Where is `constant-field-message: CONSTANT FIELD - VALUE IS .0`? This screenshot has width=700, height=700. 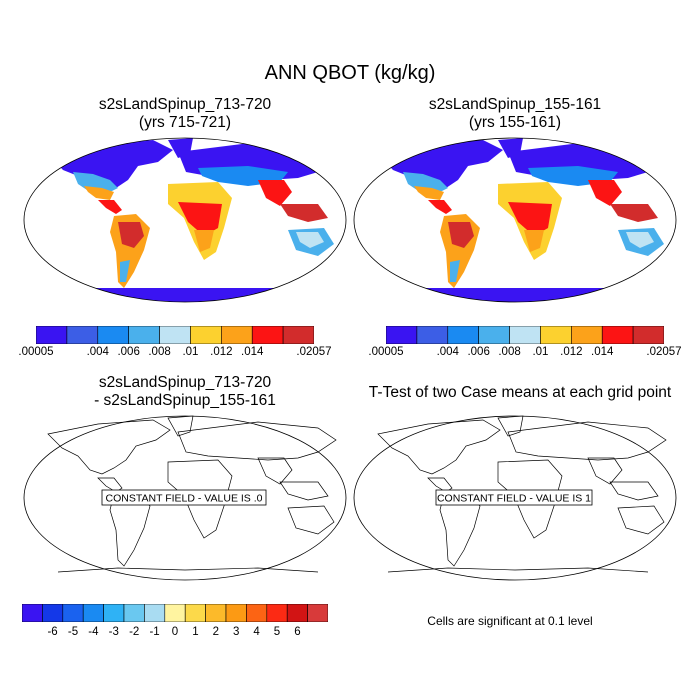
constant-field-message: CONSTANT FIELD - VALUE IS .0 is located at coordinates (184, 499).